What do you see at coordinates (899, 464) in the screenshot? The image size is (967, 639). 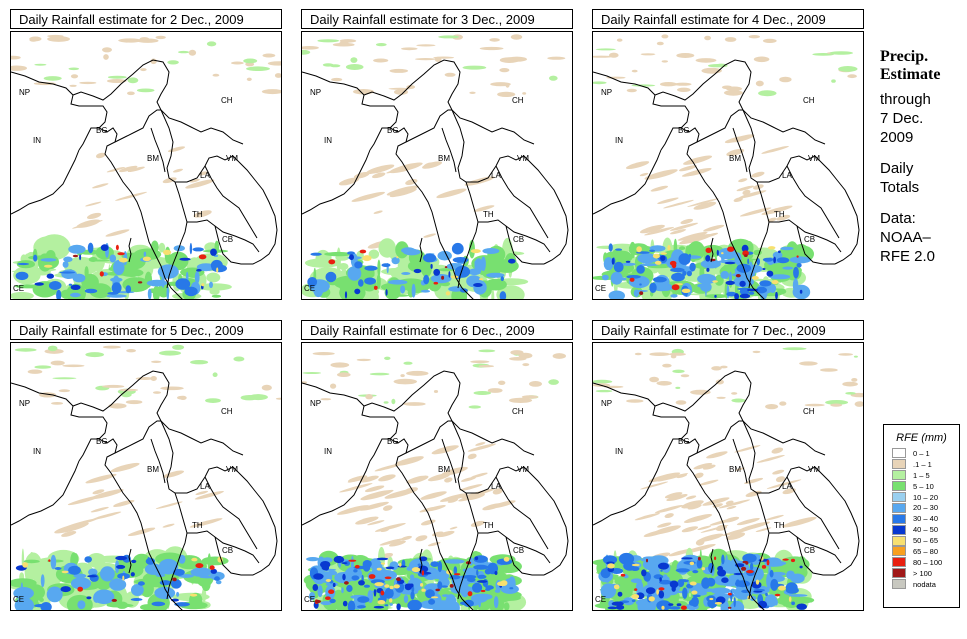 I see `legend-swatch` at bounding box center [899, 464].